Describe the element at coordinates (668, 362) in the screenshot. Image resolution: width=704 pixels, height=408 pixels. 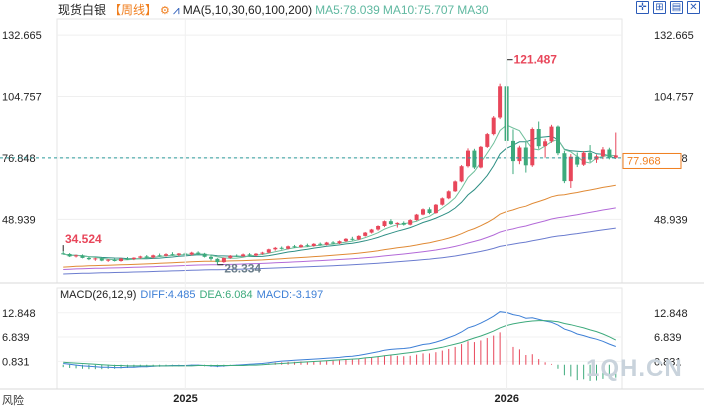
I see `macd-tick-right: 0.831` at that location.